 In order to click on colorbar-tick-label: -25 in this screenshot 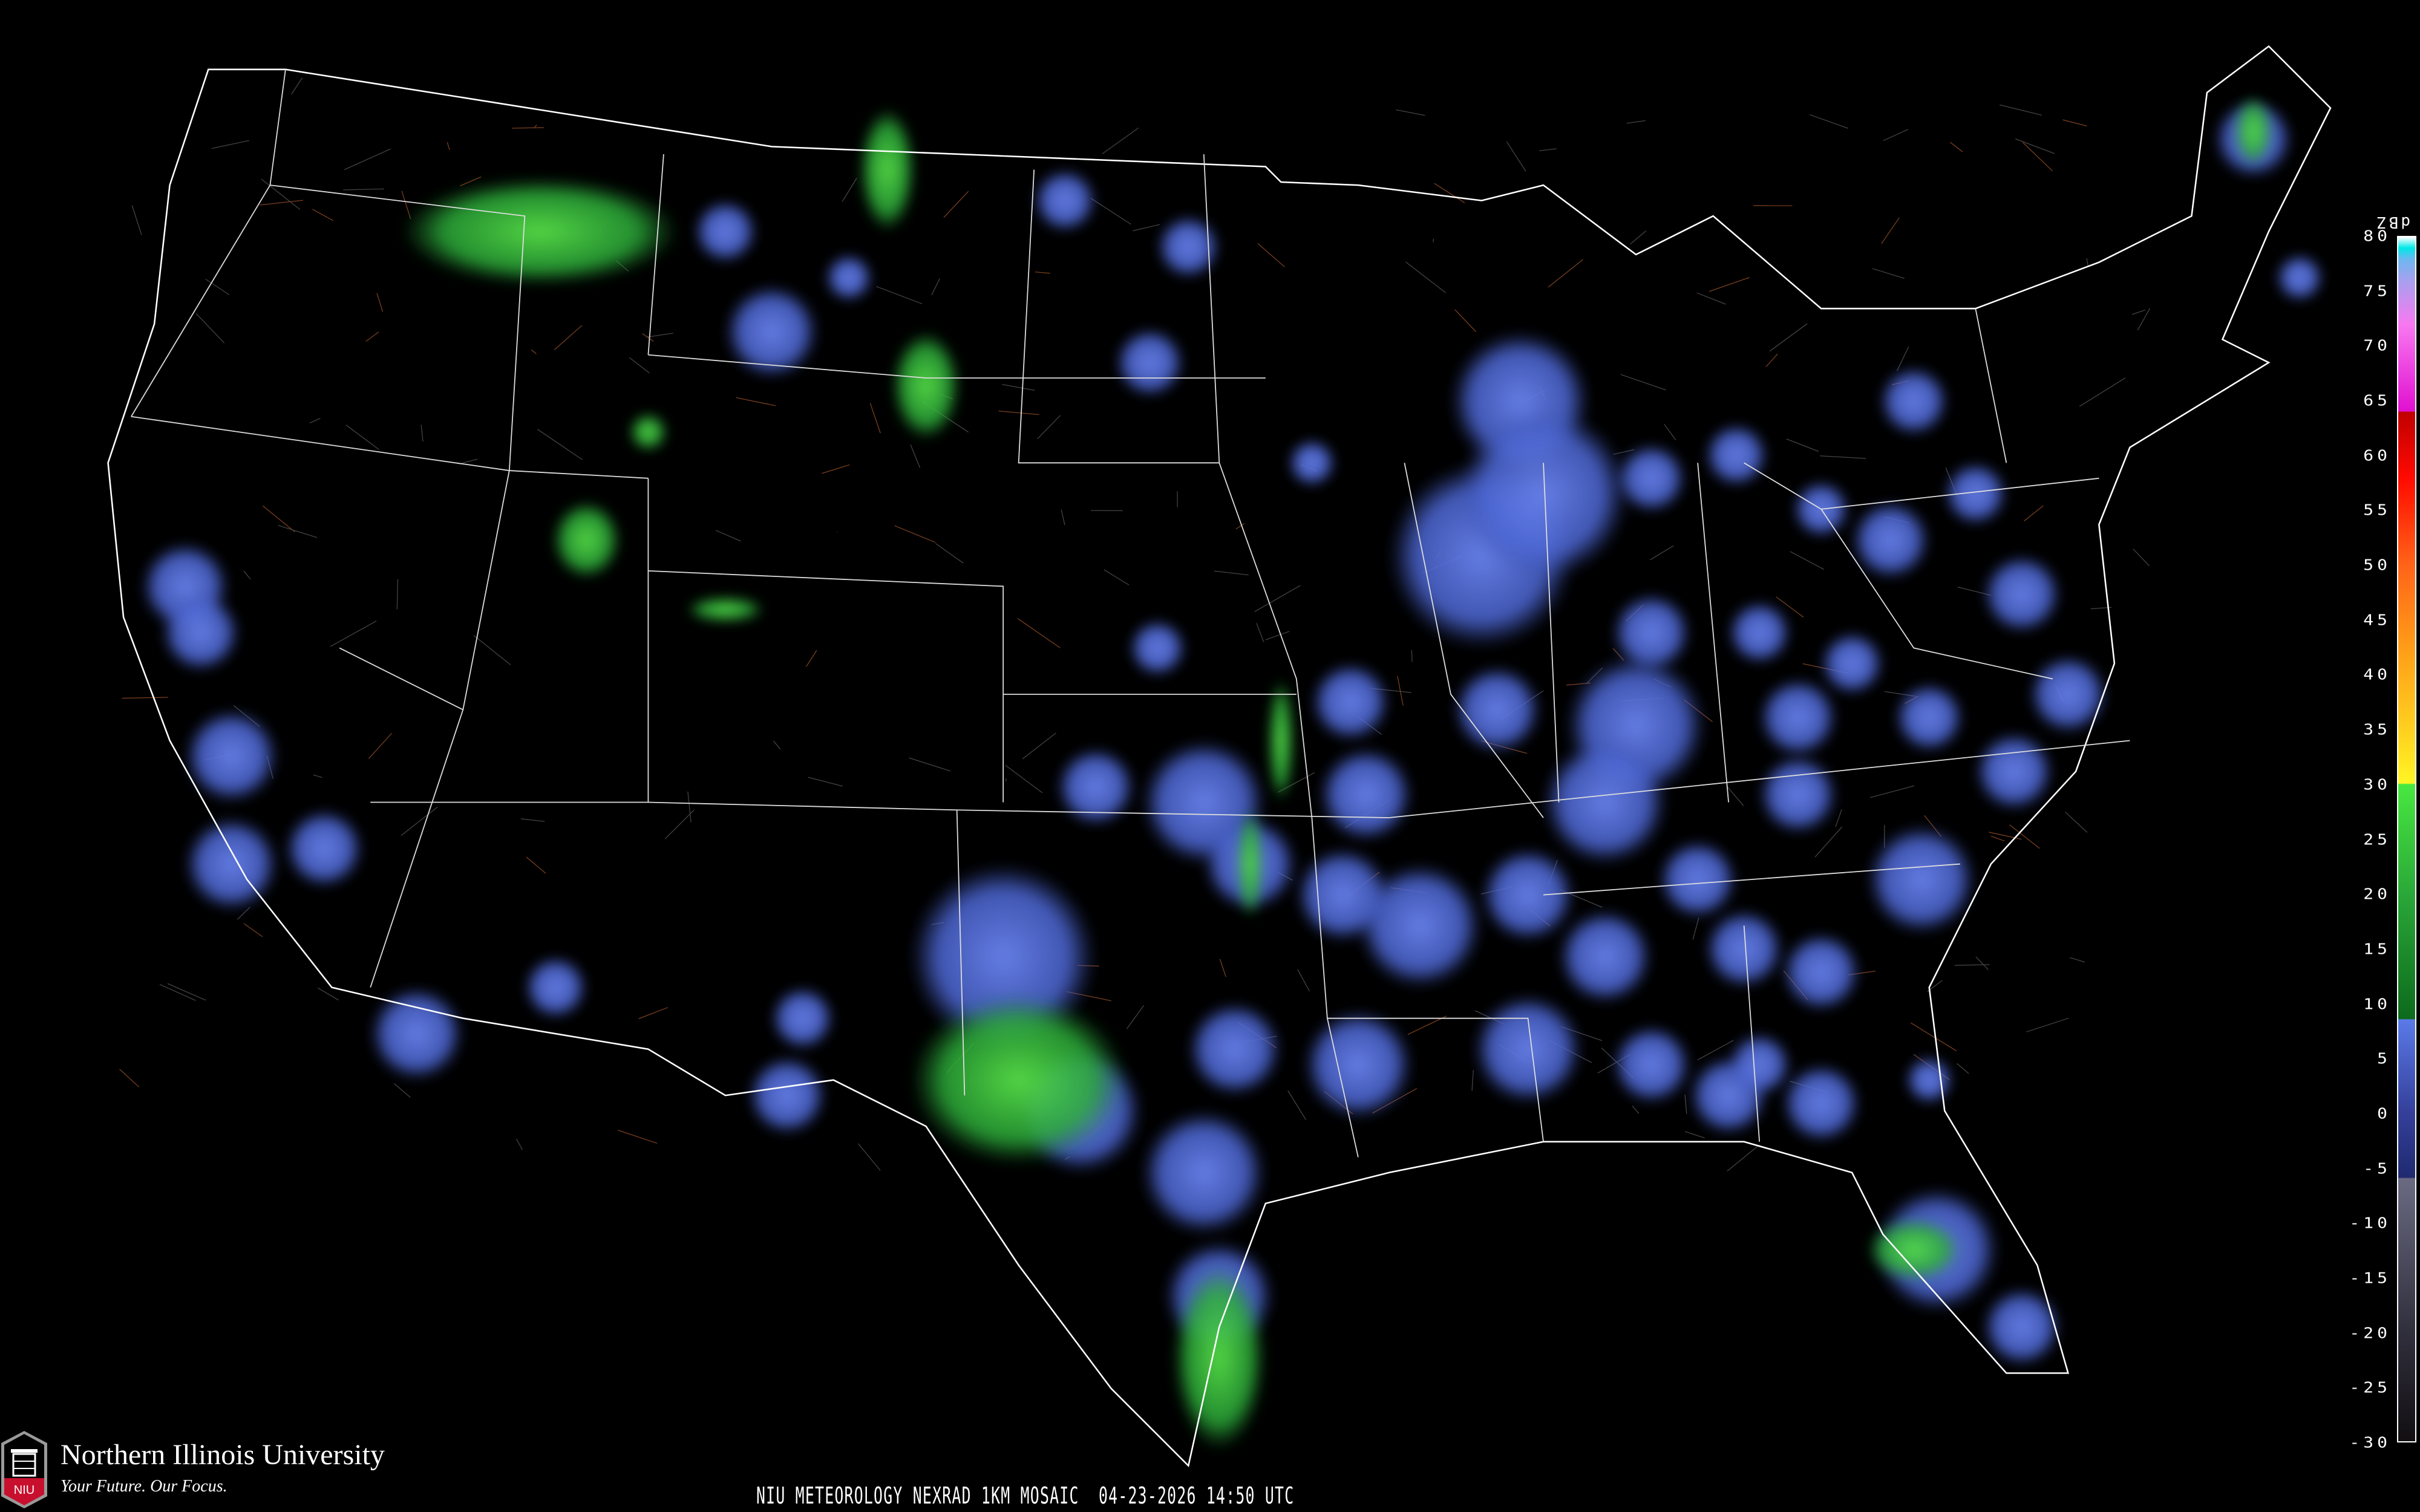, I will do `click(2370, 1387)`.